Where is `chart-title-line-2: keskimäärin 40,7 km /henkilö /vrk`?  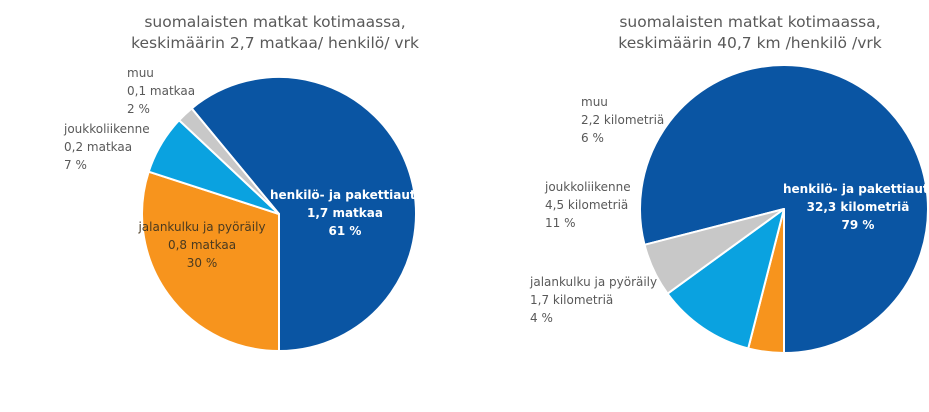 chart-title-line-2: keskimäärin 40,7 km /henkilö /vrk is located at coordinates (750, 43).